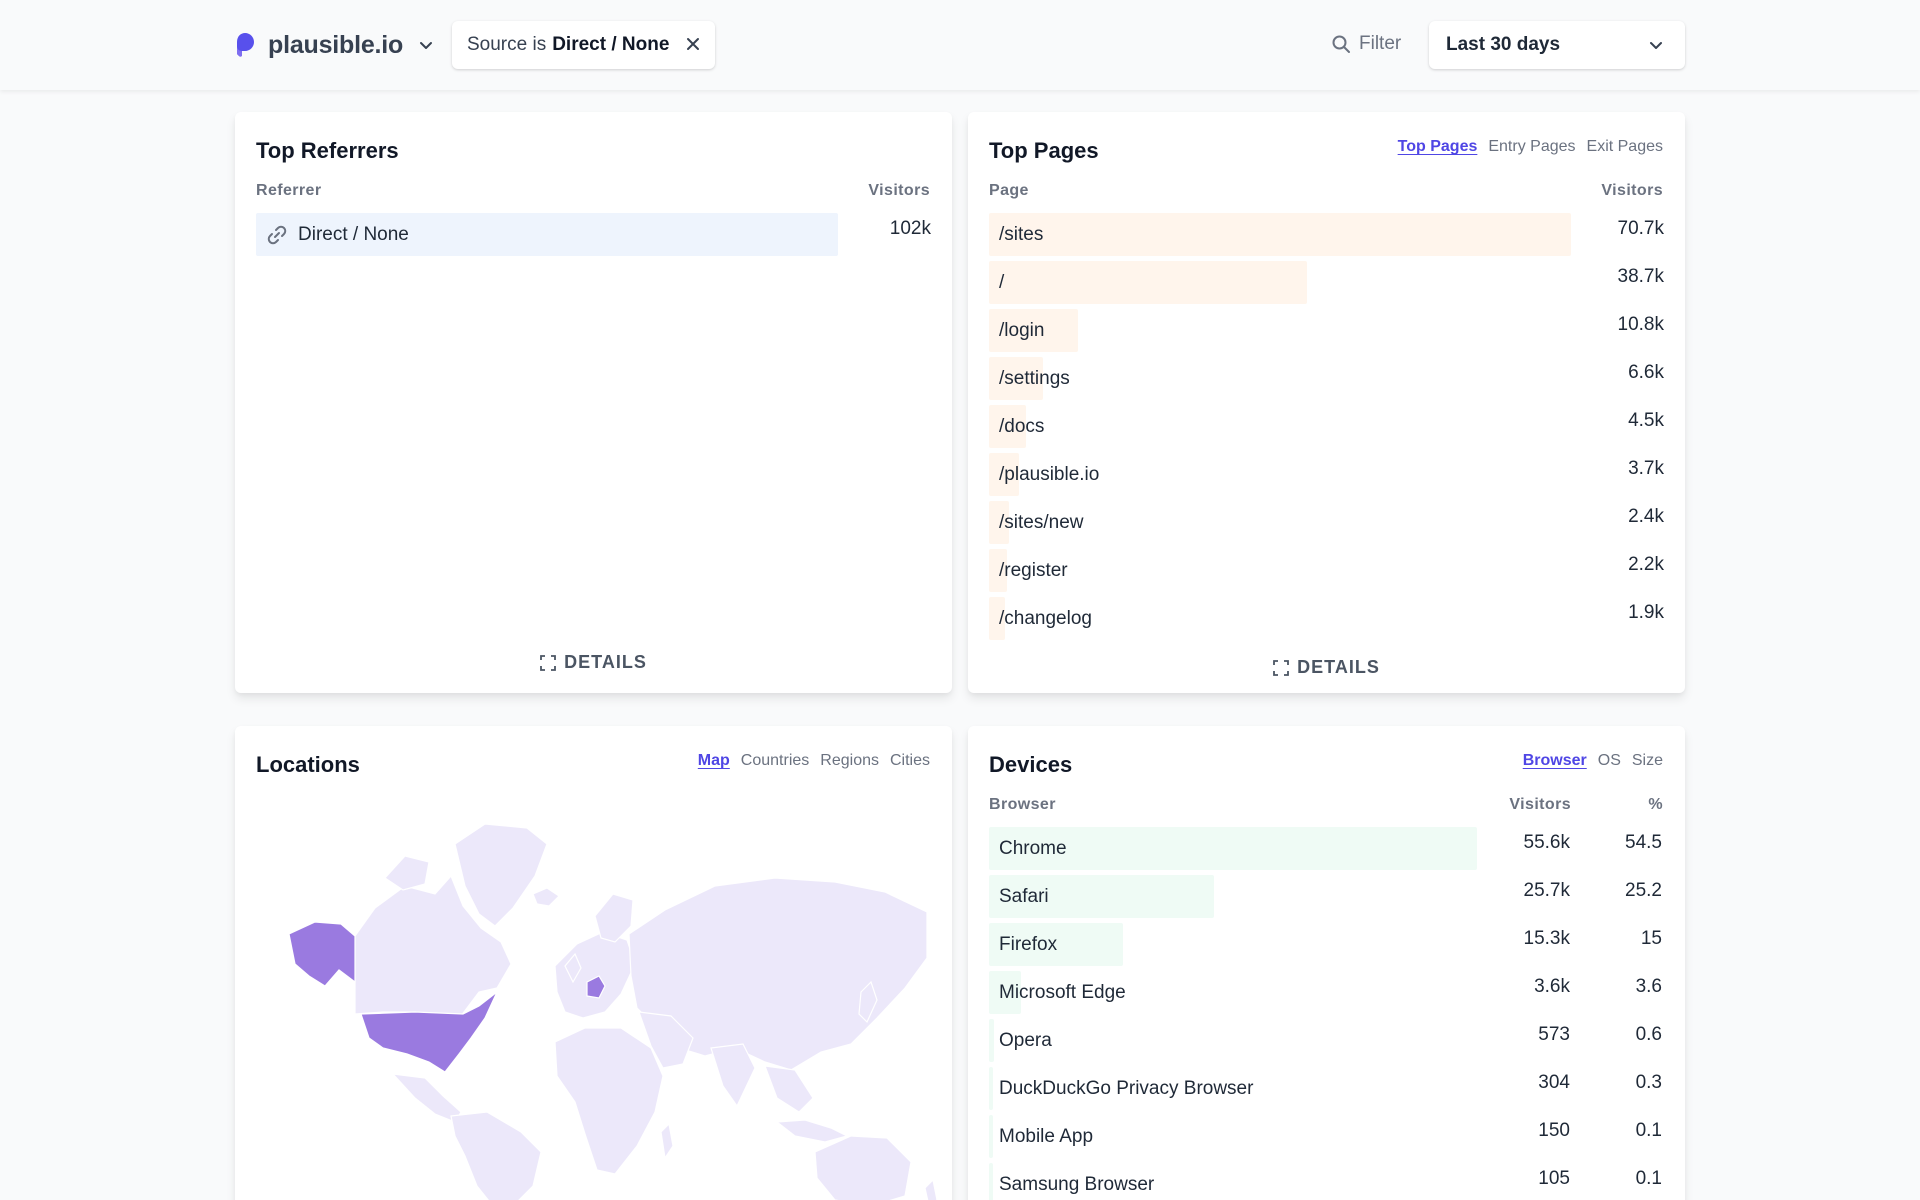 Image resolution: width=1920 pixels, height=1200 pixels. What do you see at coordinates (1593, 761) in the screenshot?
I see `devices-tabs: Browser OS Size` at bounding box center [1593, 761].